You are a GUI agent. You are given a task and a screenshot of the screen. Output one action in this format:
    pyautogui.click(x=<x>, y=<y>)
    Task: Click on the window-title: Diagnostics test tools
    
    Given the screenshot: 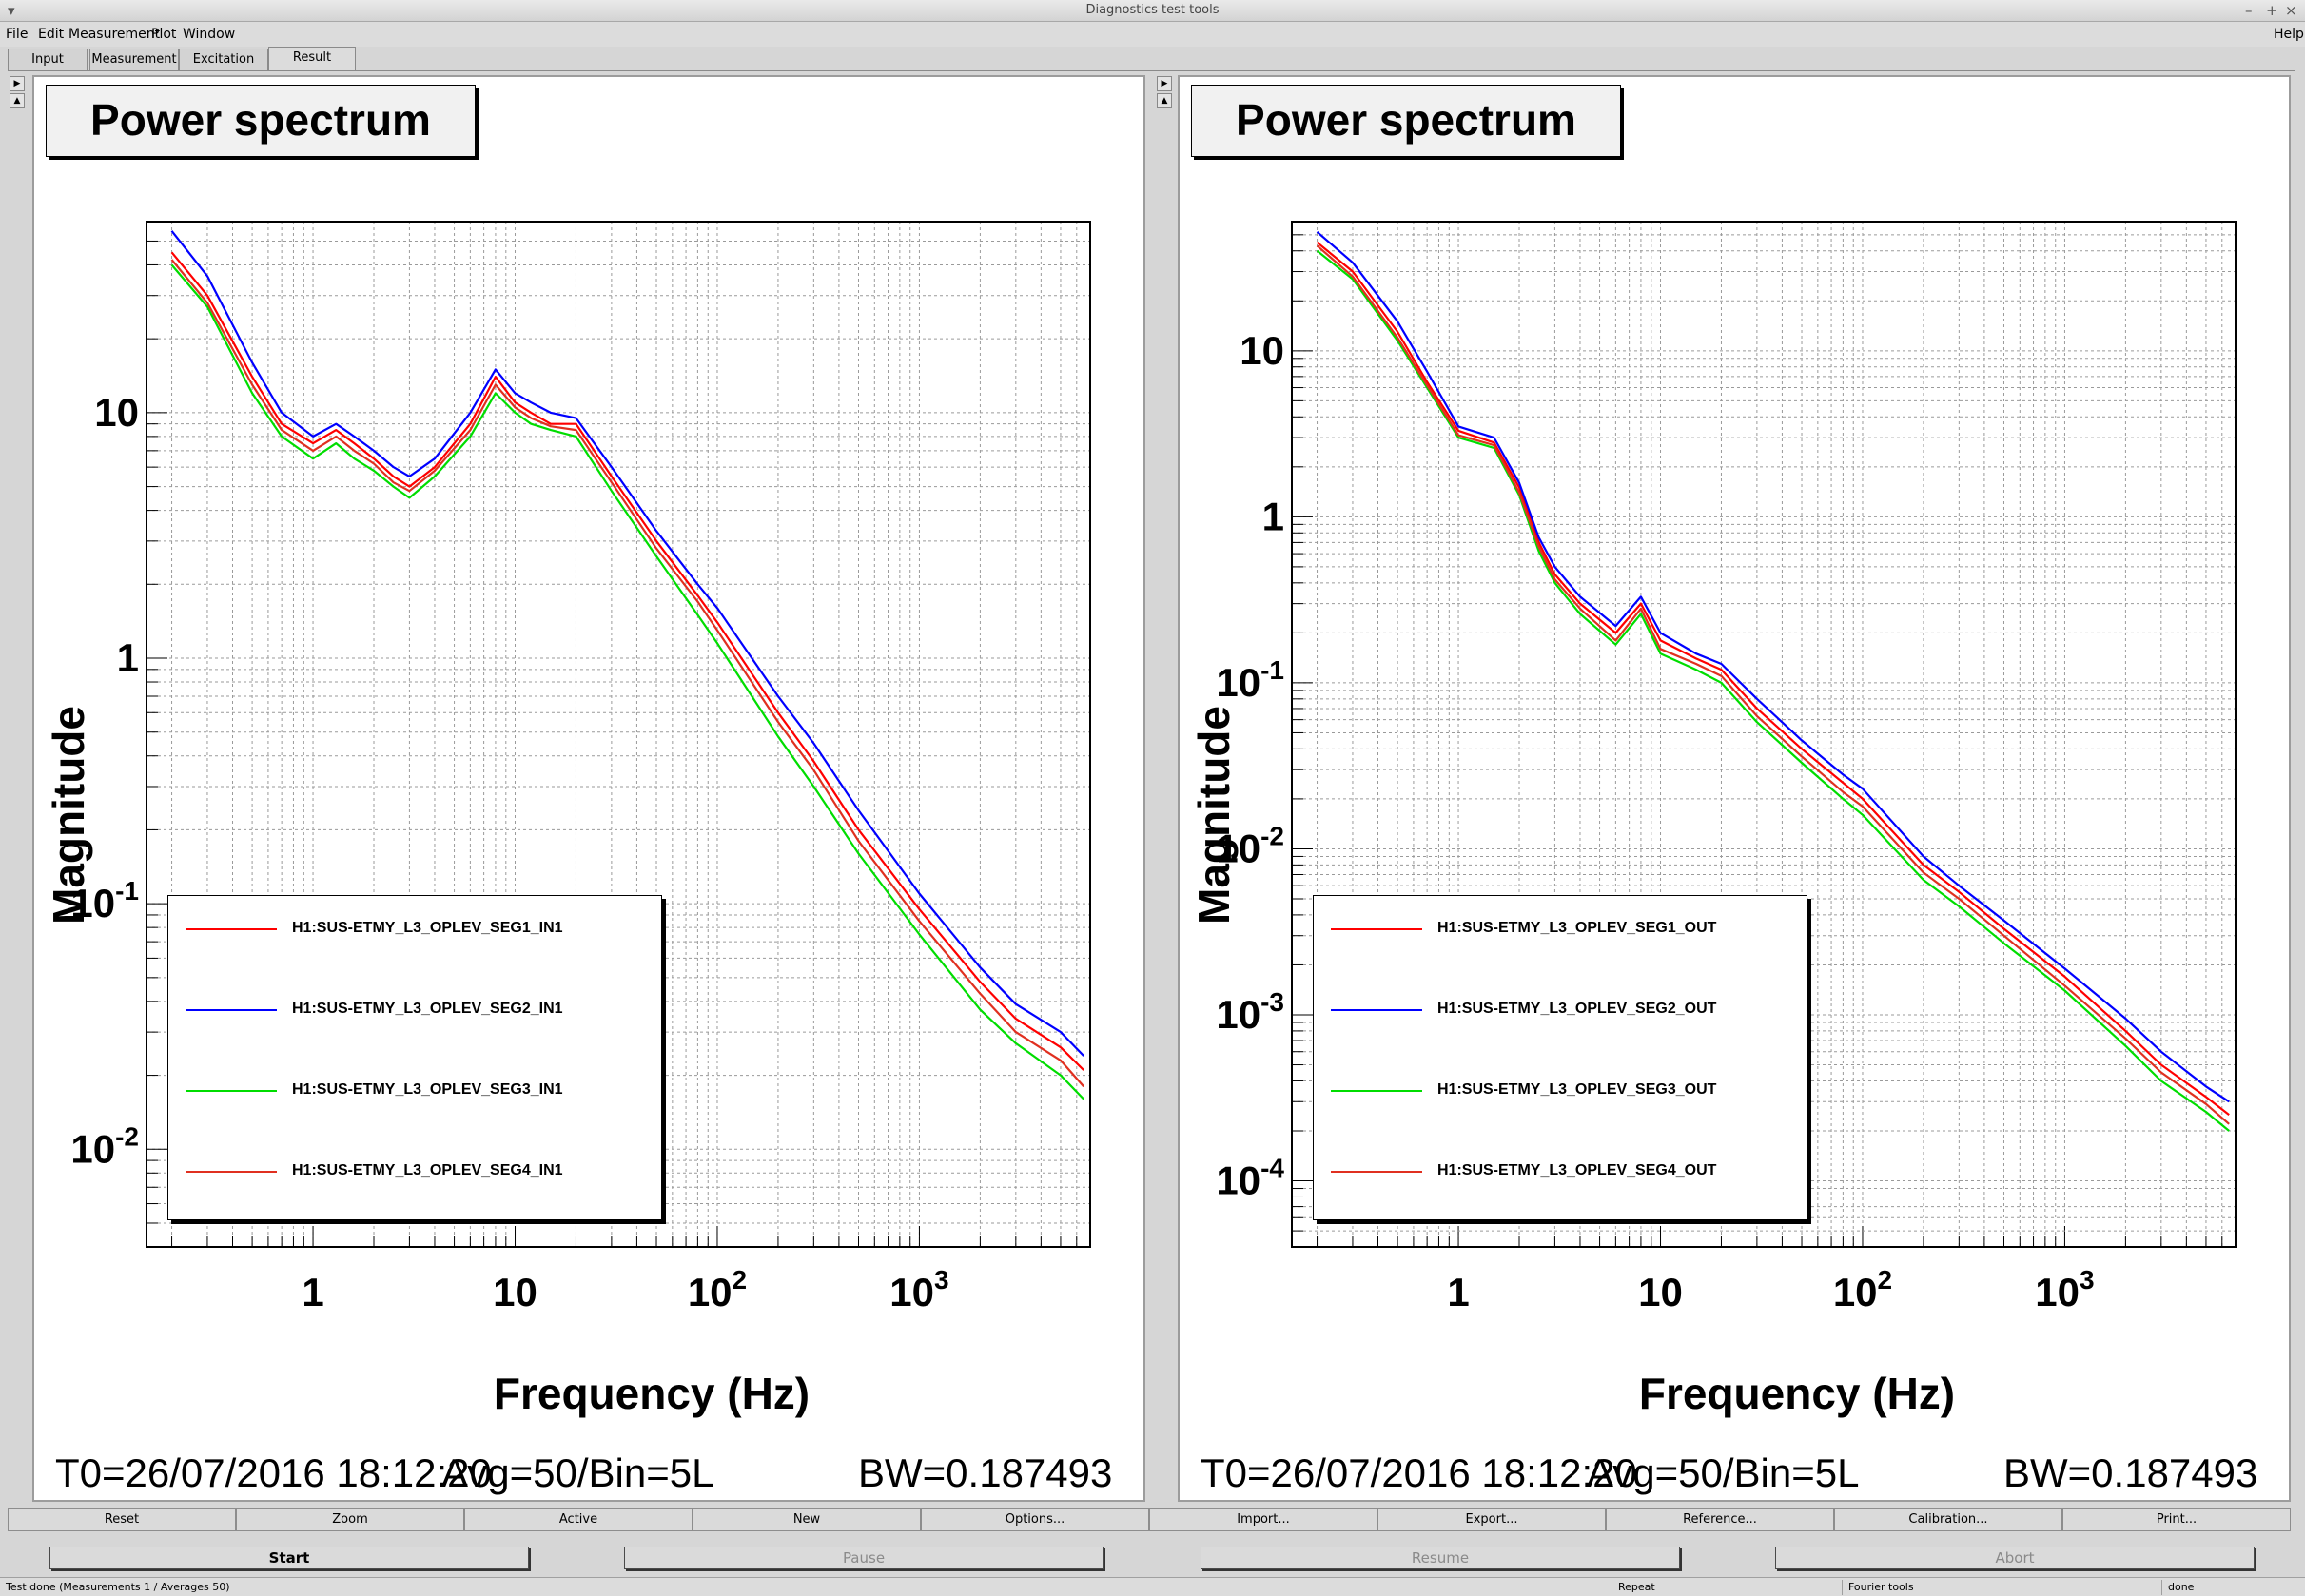 What is the action you would take?
    pyautogui.click(x=1152, y=10)
    